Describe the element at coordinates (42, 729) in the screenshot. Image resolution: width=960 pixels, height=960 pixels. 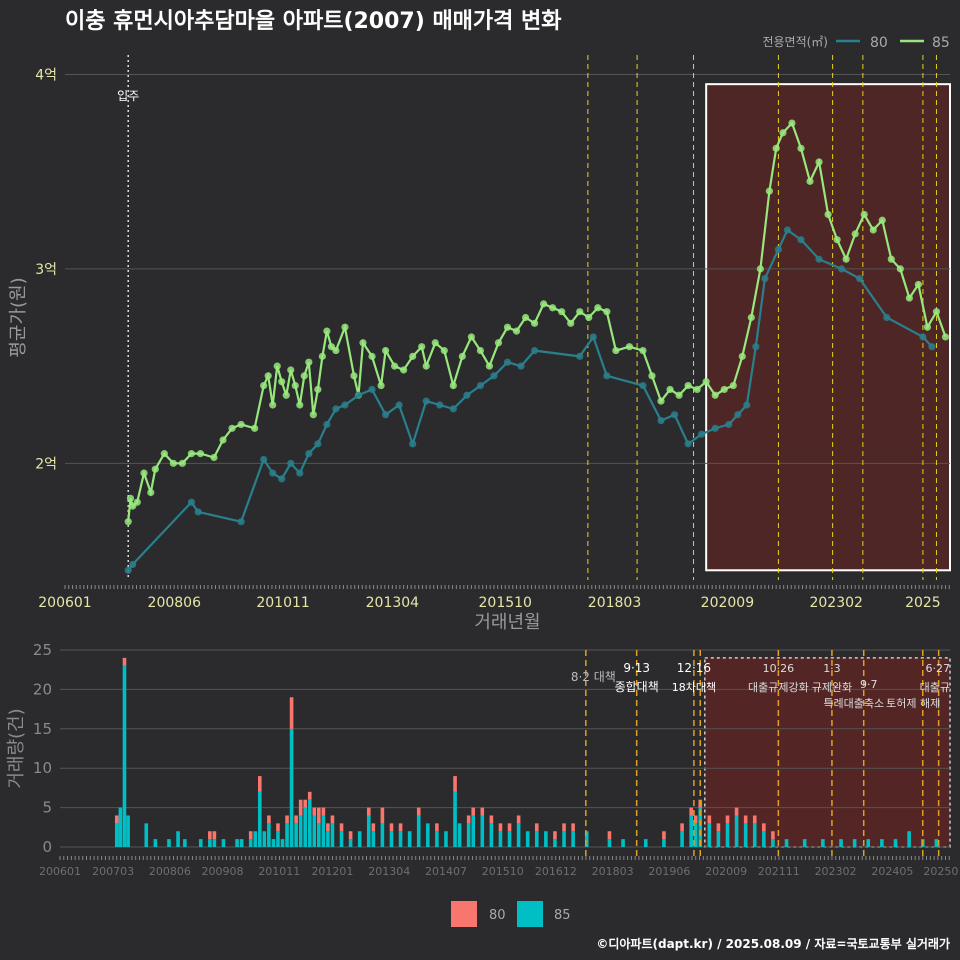
I see `y-tick-label: 15` at that location.